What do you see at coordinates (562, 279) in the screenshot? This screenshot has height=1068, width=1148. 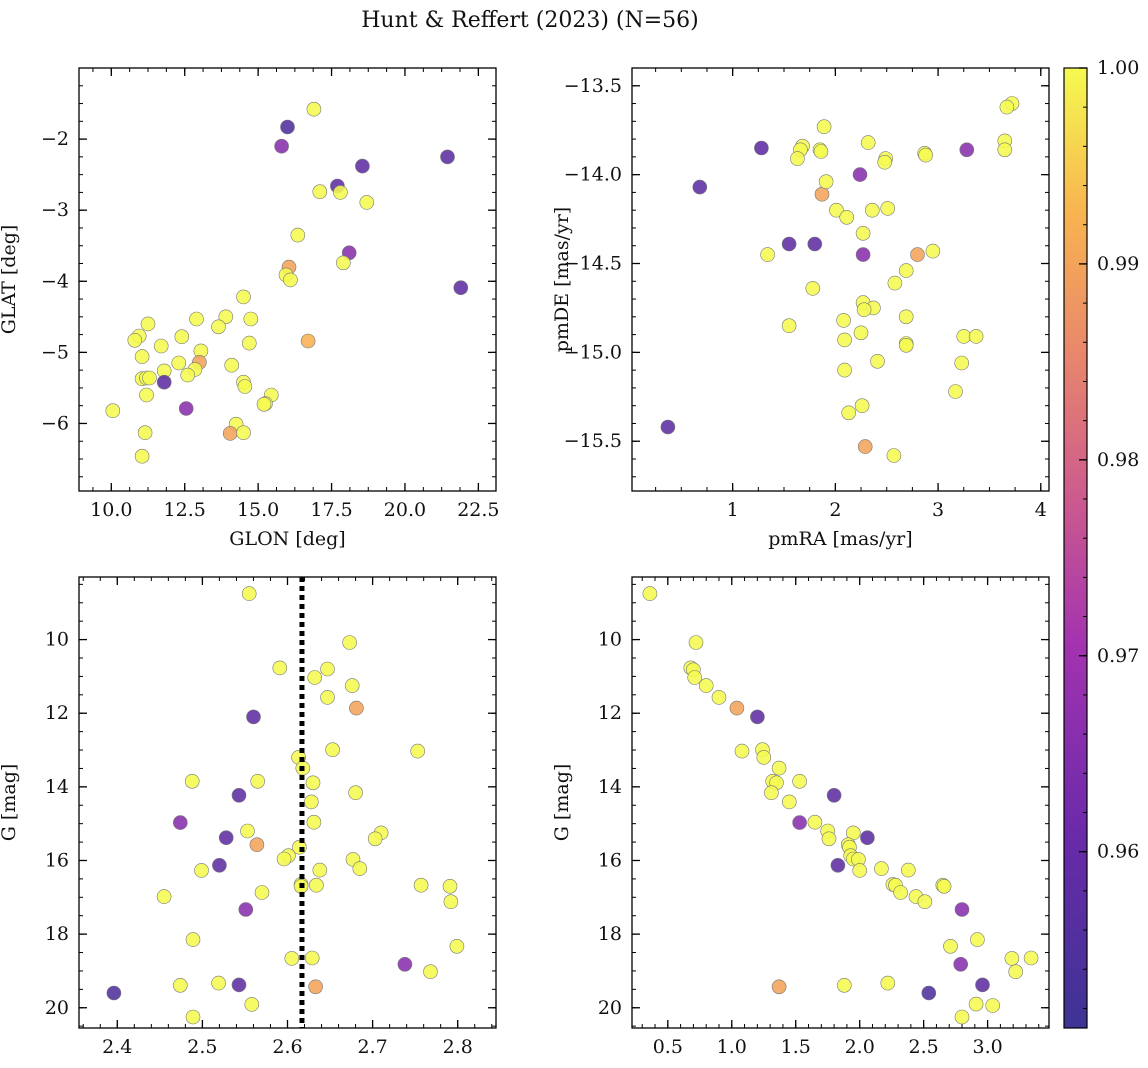 I see `y-axis-label: pmDE [mas/yr]` at bounding box center [562, 279].